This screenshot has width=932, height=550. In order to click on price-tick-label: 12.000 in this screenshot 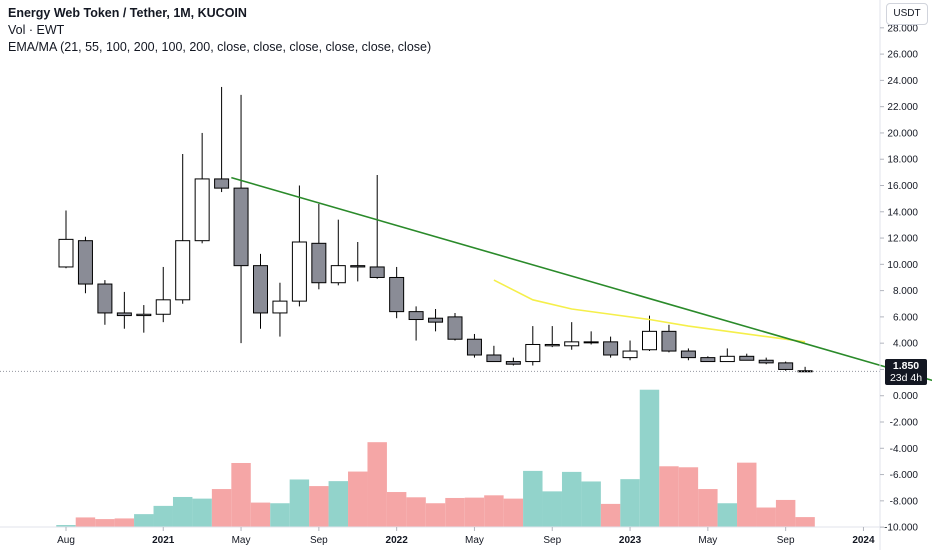, I will do `click(902, 239)`.